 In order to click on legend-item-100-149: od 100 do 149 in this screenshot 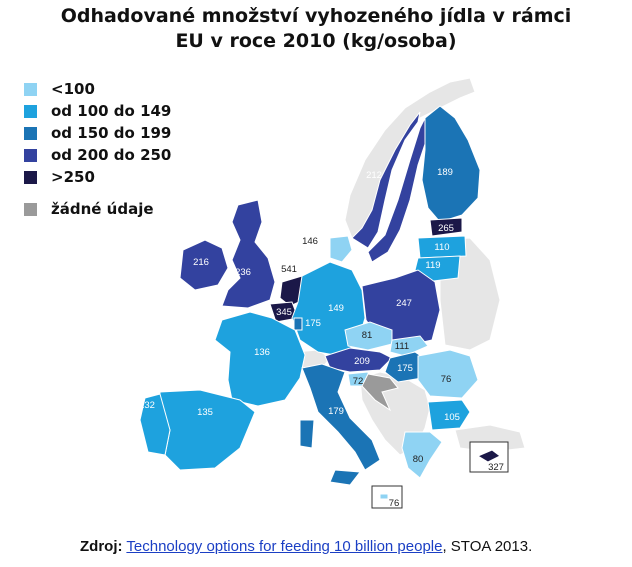, I will do `click(97, 111)`.